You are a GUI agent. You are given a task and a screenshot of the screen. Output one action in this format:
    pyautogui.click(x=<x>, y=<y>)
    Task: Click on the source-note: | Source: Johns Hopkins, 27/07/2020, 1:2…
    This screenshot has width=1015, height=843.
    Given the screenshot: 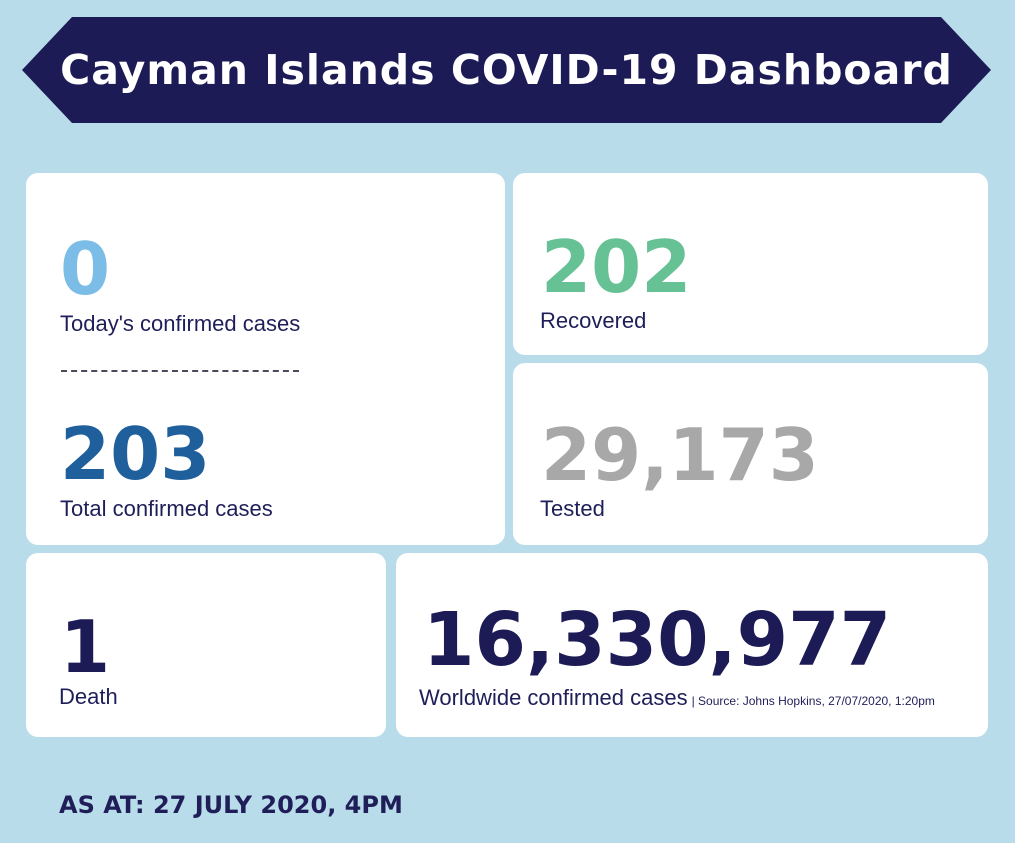 What is the action you would take?
    pyautogui.click(x=813, y=701)
    